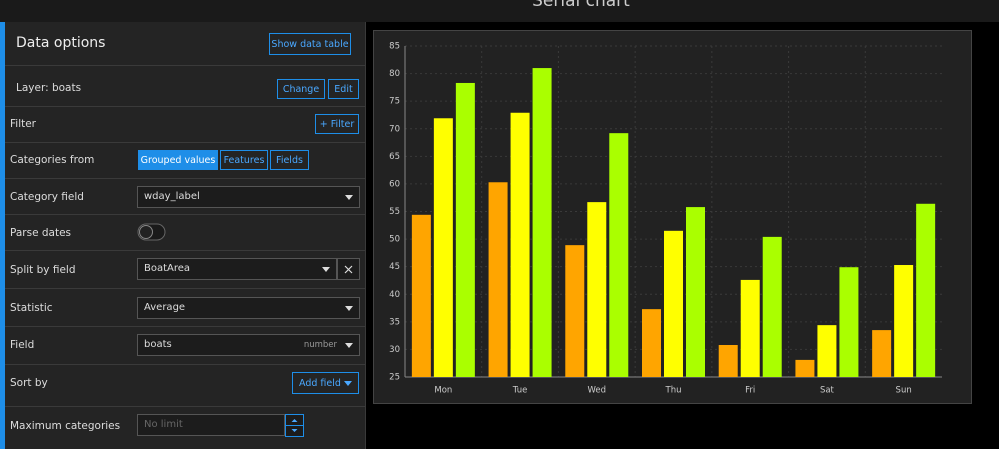 Image resolution: width=999 pixels, height=449 pixels. What do you see at coordinates (320, 383) in the screenshot?
I see `button-text: Add field` at bounding box center [320, 383].